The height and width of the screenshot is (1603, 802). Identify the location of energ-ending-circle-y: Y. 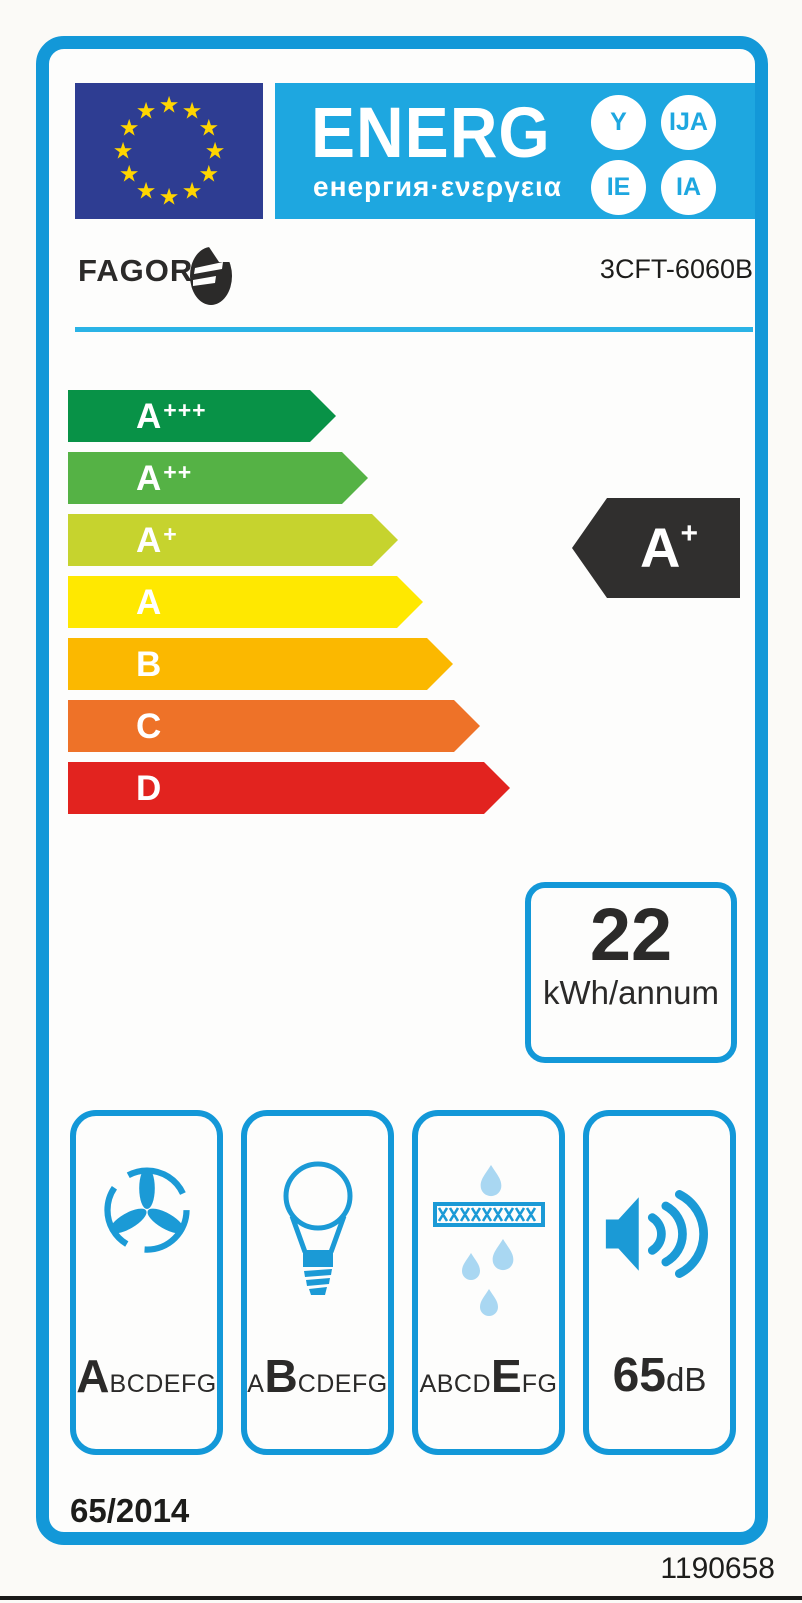
(618, 122).